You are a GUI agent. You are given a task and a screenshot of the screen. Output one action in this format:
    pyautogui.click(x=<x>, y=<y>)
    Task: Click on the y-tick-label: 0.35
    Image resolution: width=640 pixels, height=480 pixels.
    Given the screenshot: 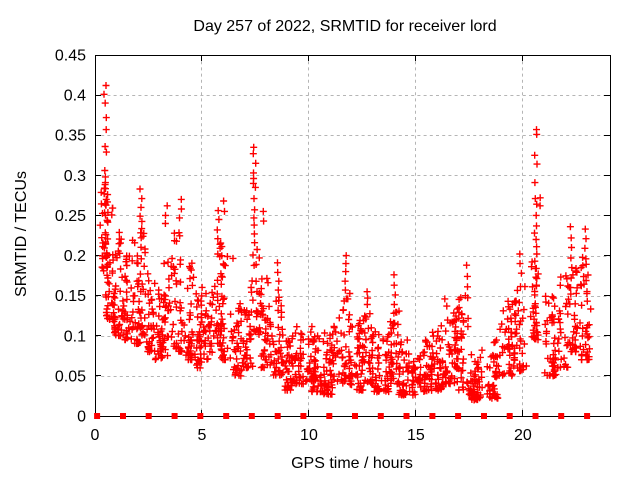 What is the action you would take?
    pyautogui.click(x=70, y=136)
    